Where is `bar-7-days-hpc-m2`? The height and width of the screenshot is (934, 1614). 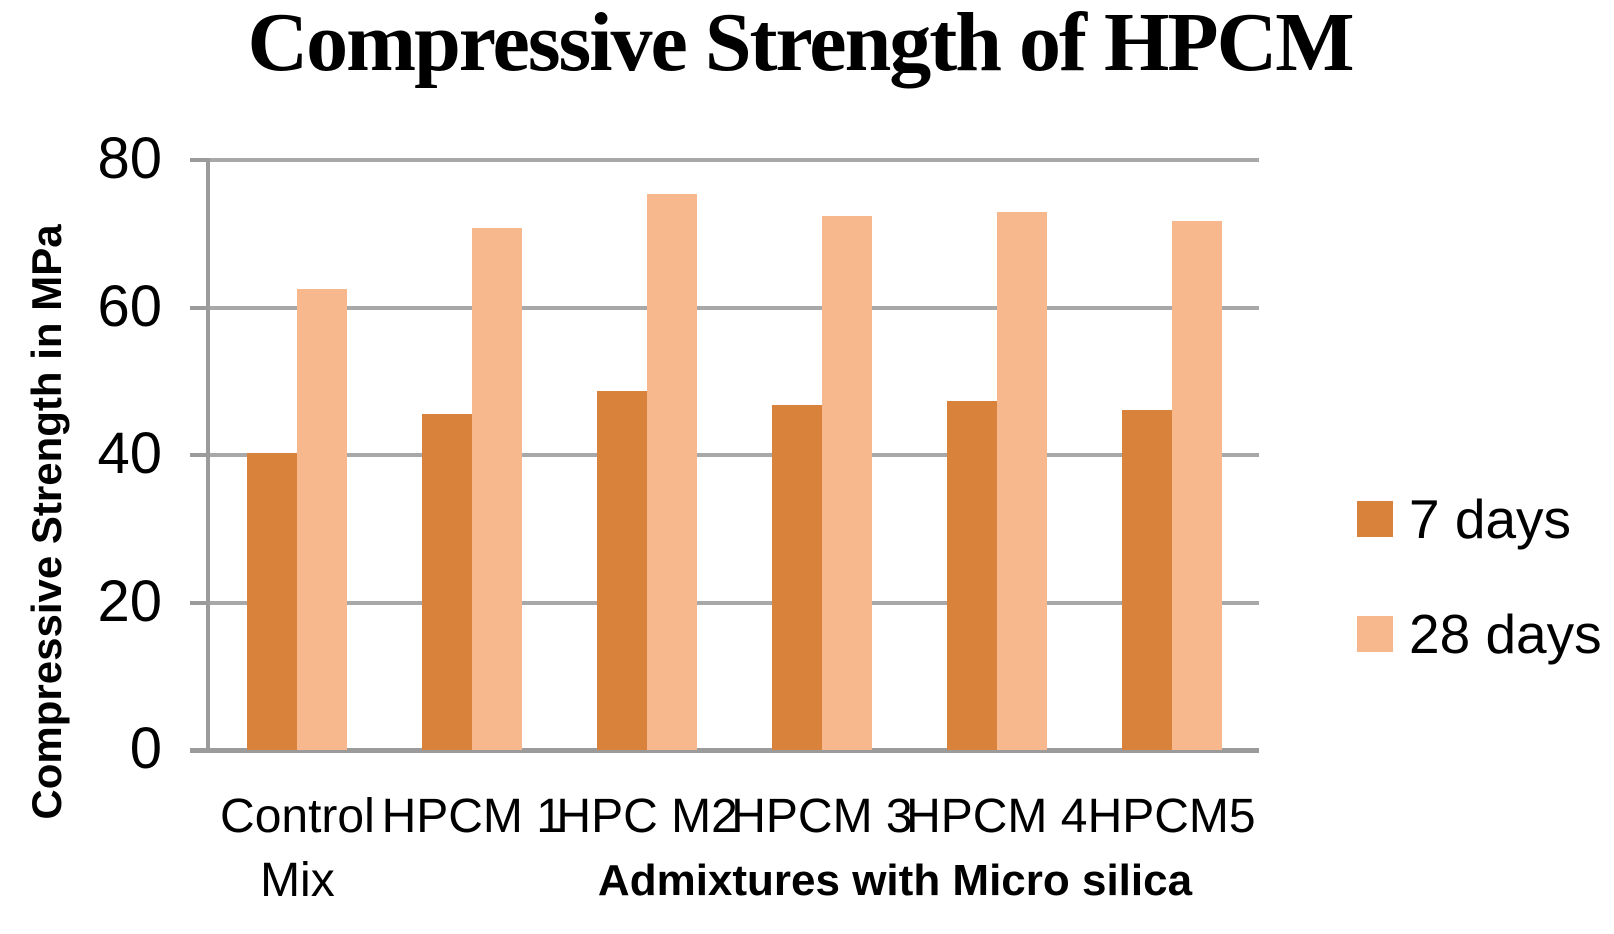
bar-7-days-hpc-m2 is located at coordinates (622, 570).